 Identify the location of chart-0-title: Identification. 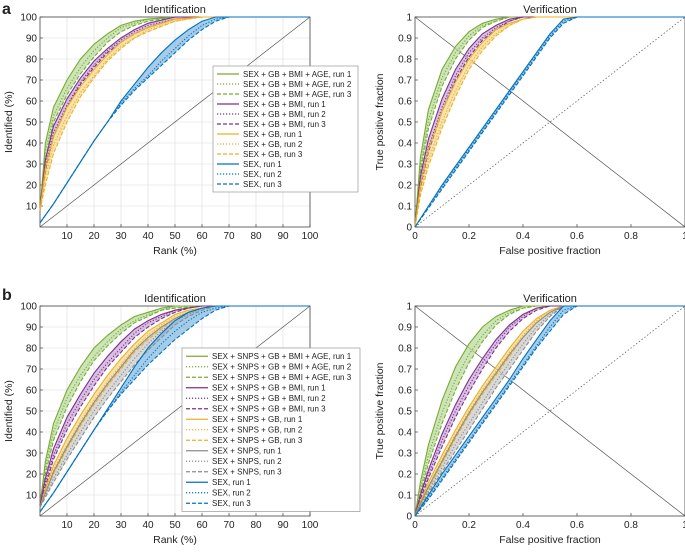
(175, 10).